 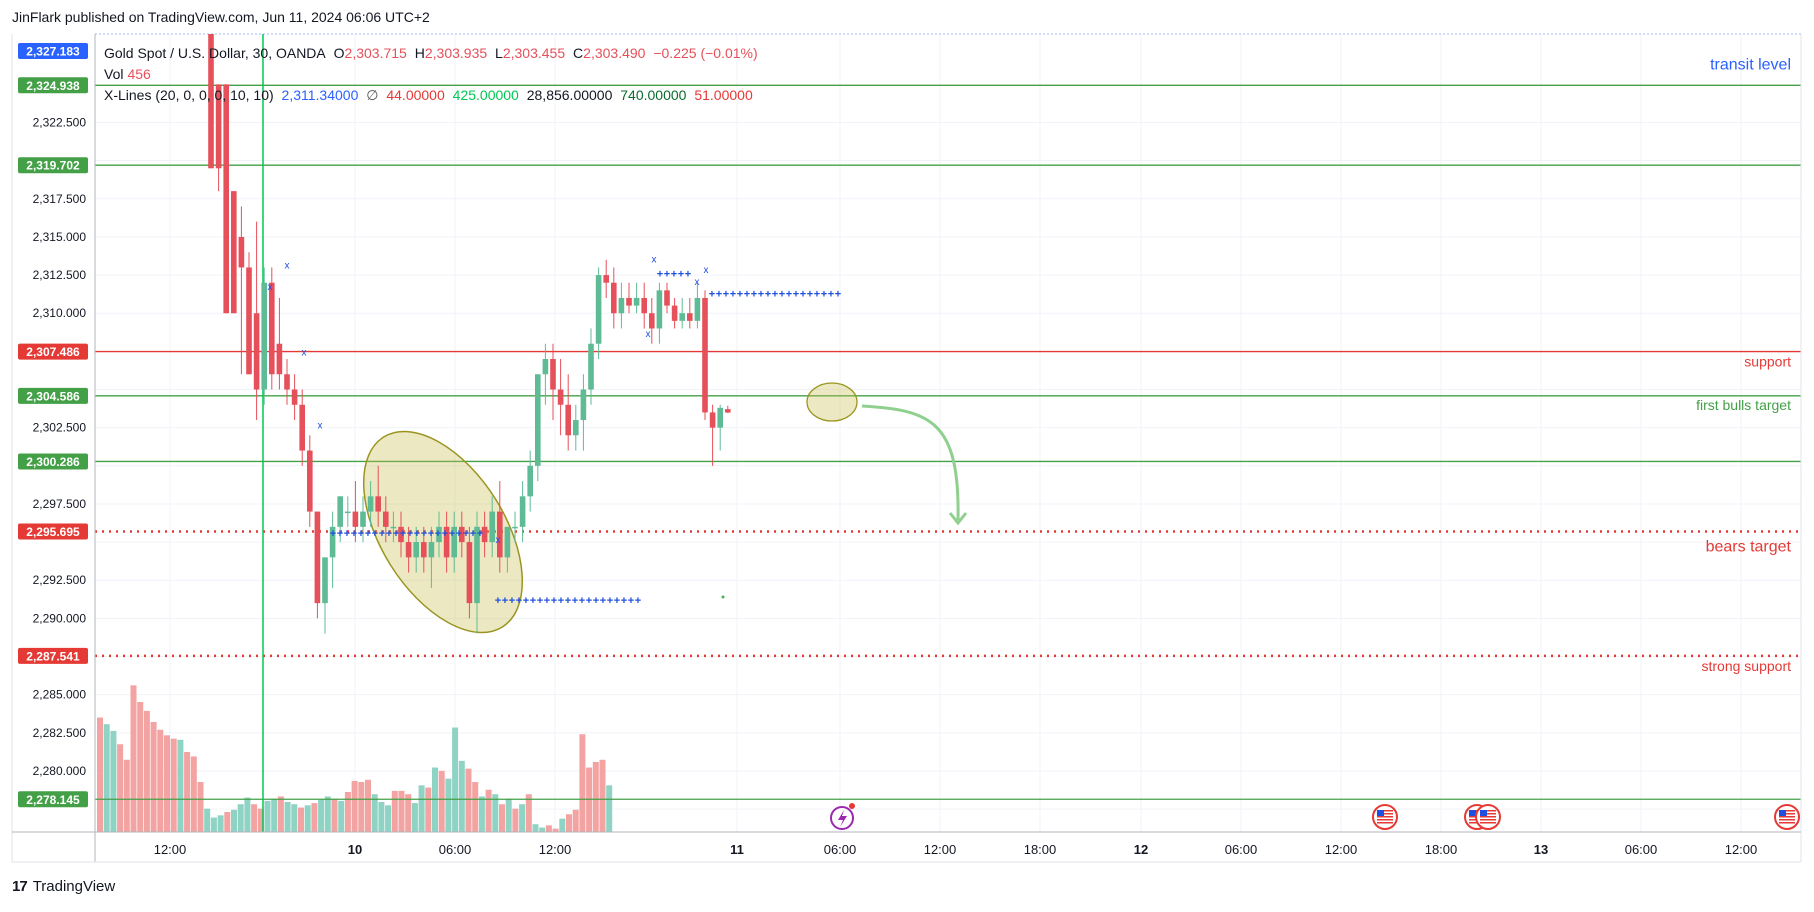 I want to click on x-tick-label: 06:00, so click(x=1641, y=849).